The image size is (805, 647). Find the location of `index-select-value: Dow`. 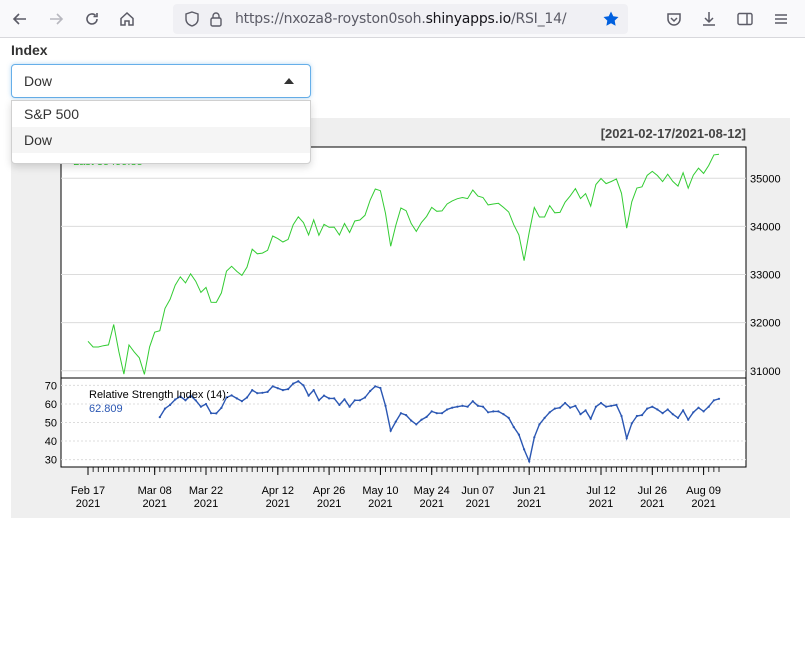

index-select-value: Dow is located at coordinates (38, 81).